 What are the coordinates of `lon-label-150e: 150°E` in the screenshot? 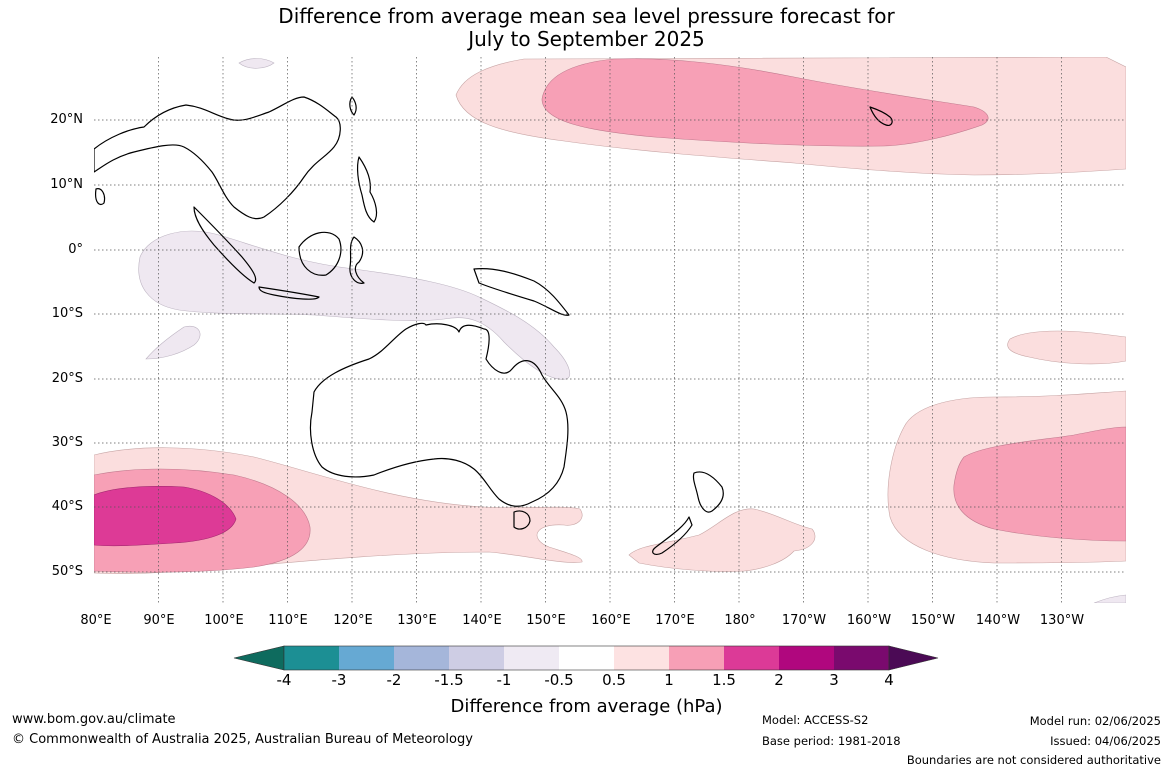 It's located at (546, 620).